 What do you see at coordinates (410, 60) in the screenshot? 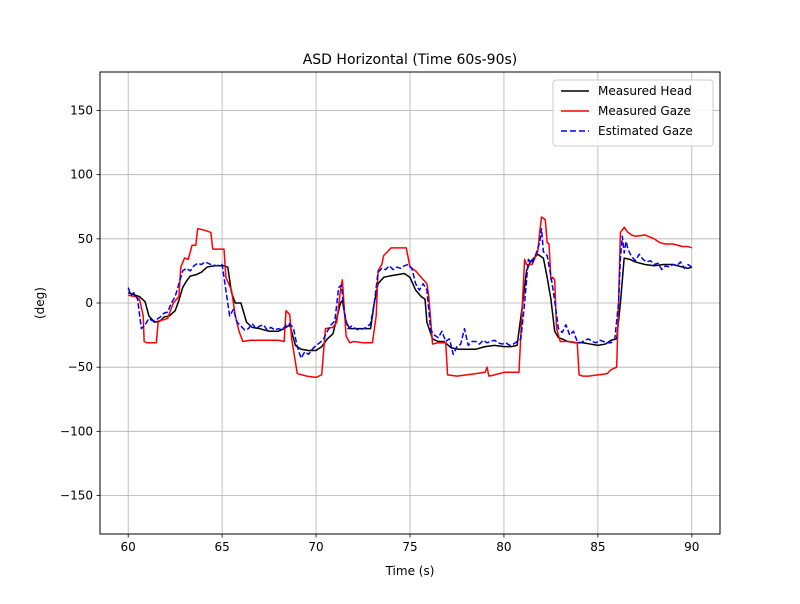
I see `chart-title: ASD Horizontal (Time 60s-90s)` at bounding box center [410, 60].